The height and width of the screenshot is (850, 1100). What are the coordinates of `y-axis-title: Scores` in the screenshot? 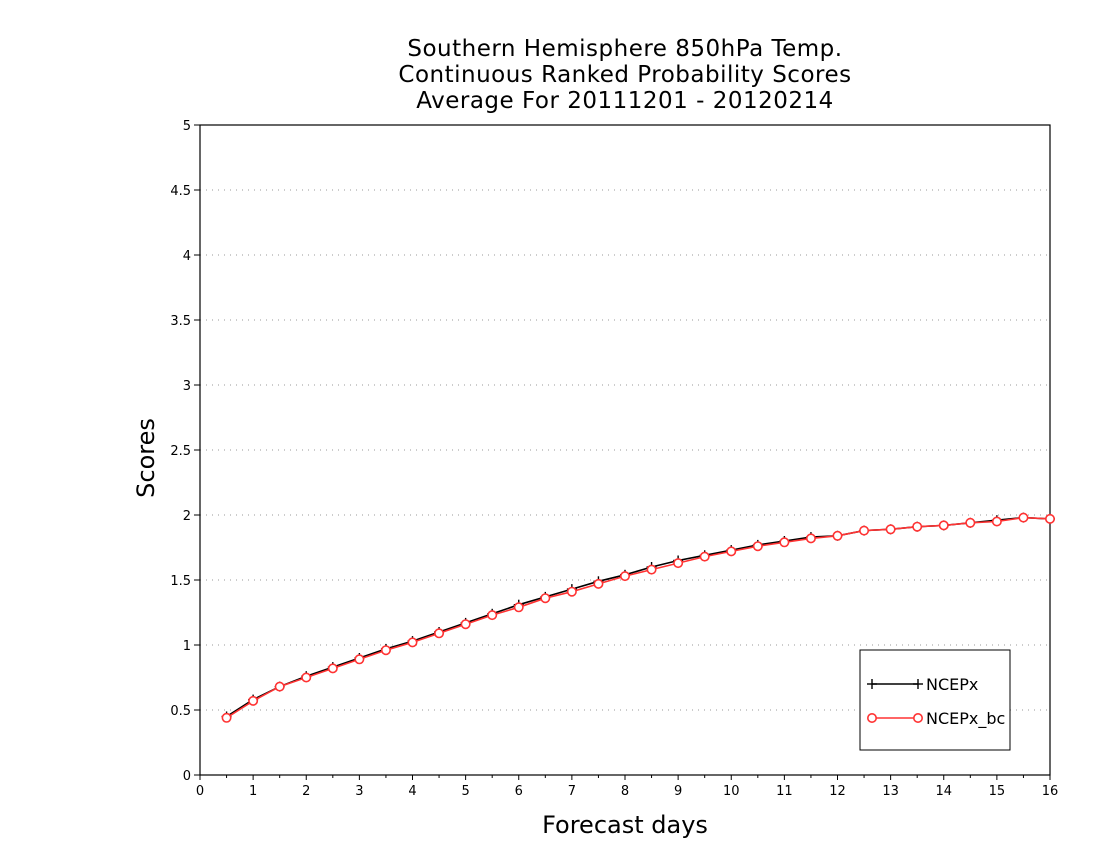 It's located at (146, 458).